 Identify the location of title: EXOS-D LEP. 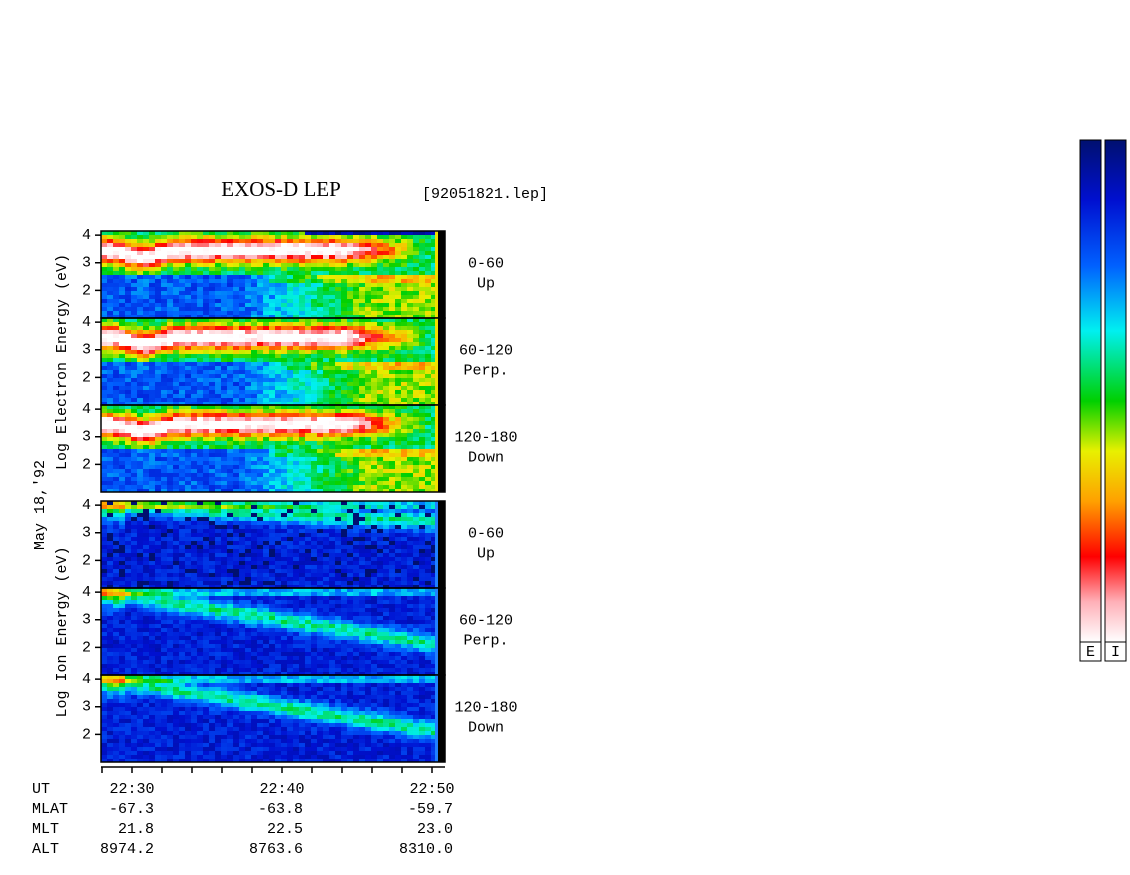
(281, 189).